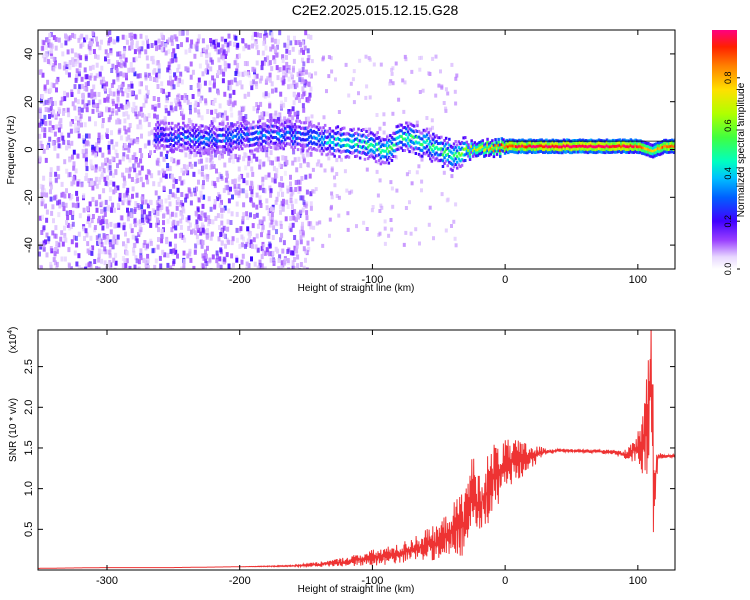 This screenshot has height=600, width=750. What do you see at coordinates (728, 125) in the screenshot?
I see `colorbar-tick-label: 0.6` at bounding box center [728, 125].